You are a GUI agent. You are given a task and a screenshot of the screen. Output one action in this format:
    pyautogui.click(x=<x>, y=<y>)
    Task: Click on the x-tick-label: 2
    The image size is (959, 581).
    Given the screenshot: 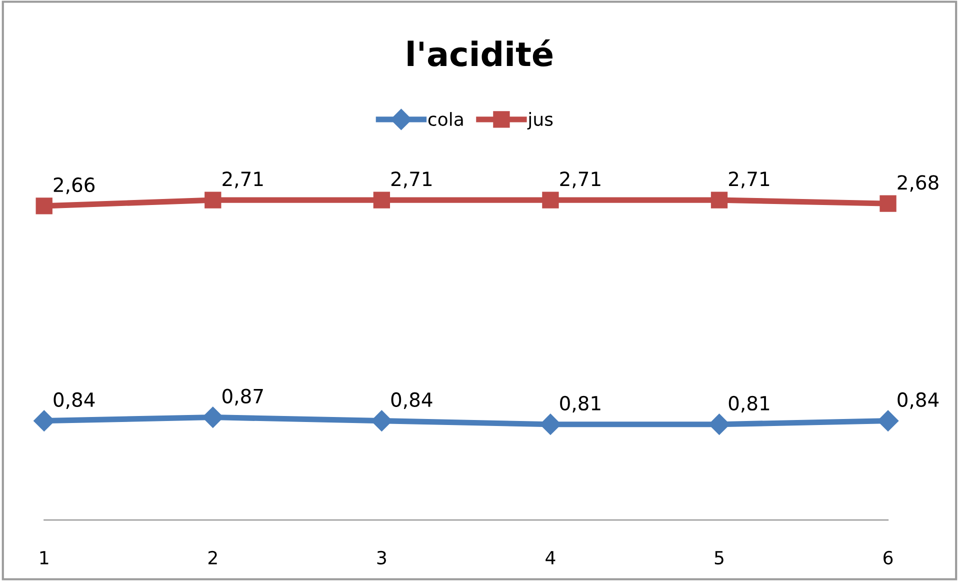 What is the action you would take?
    pyautogui.click(x=212, y=557)
    